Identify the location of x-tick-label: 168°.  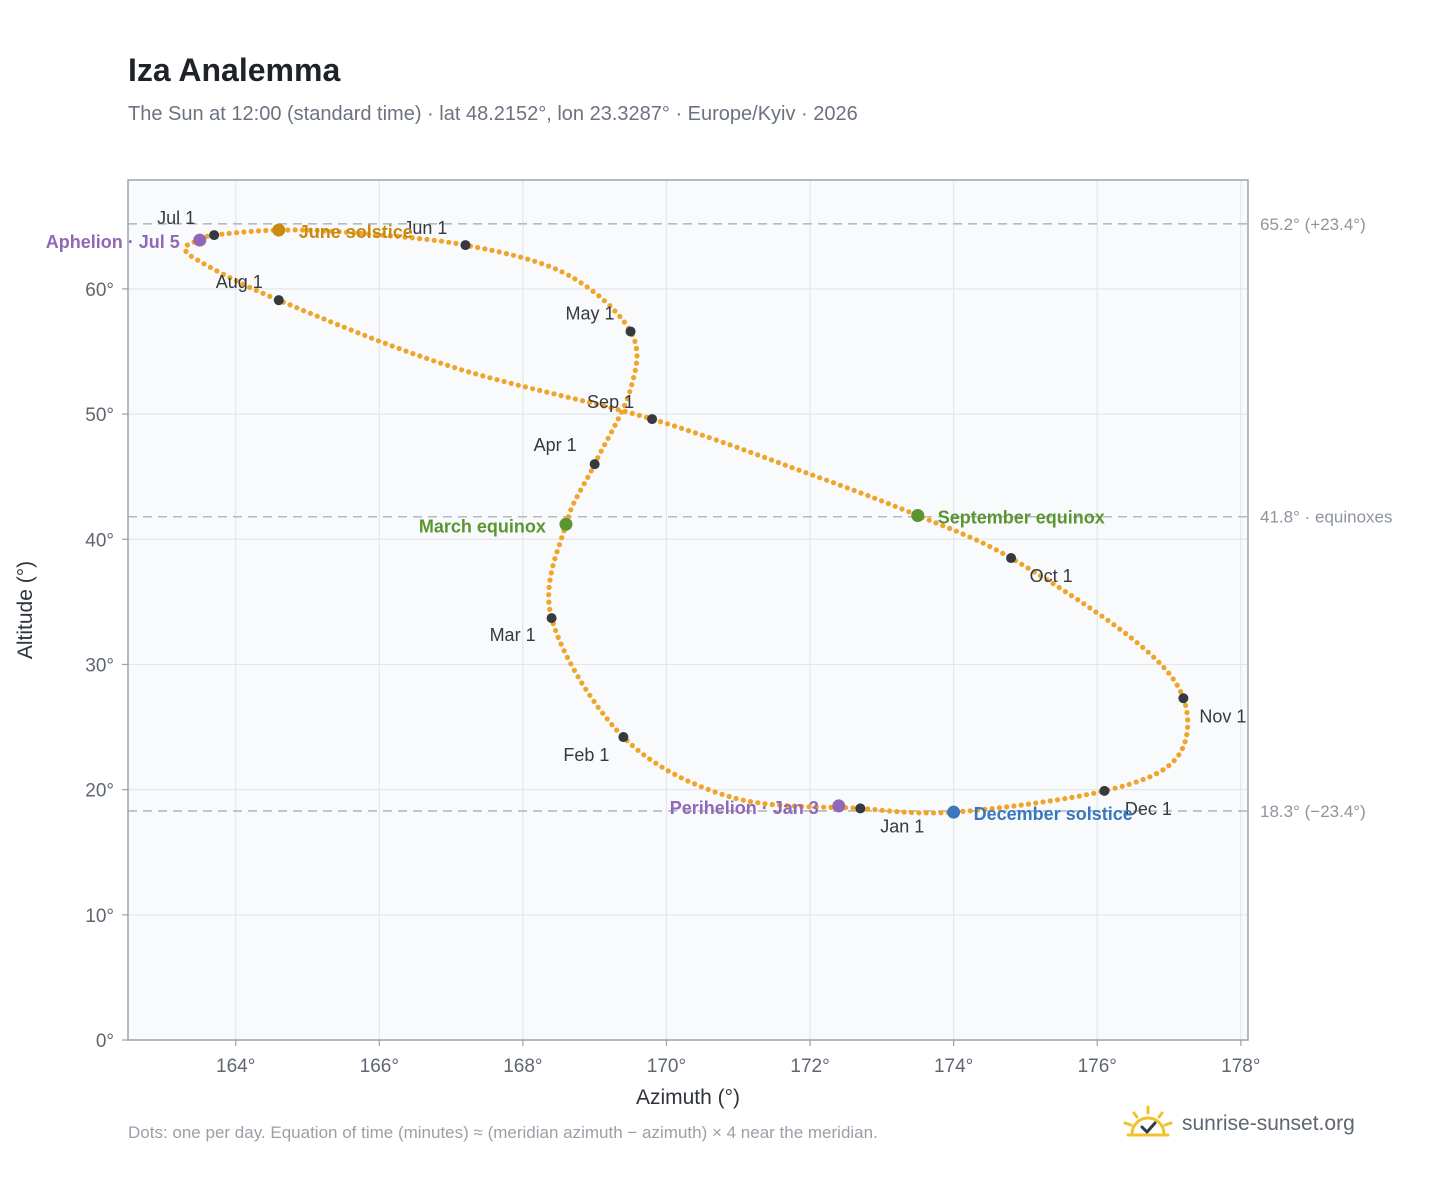
(522, 1066).